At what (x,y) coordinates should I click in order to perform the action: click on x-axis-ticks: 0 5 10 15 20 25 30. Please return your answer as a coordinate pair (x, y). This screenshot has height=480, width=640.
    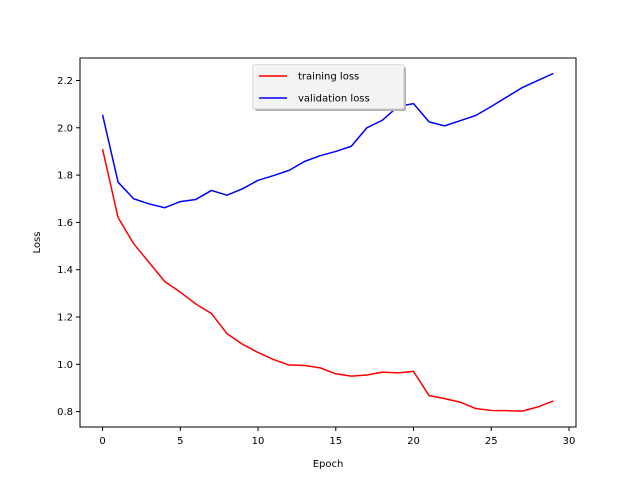
    Looking at the image, I should click on (337, 437).